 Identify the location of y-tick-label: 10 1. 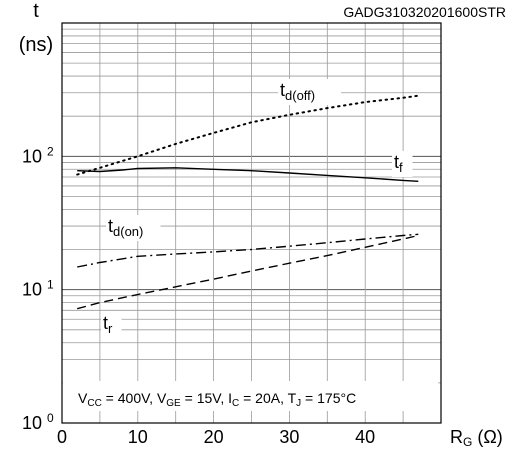
(38, 289).